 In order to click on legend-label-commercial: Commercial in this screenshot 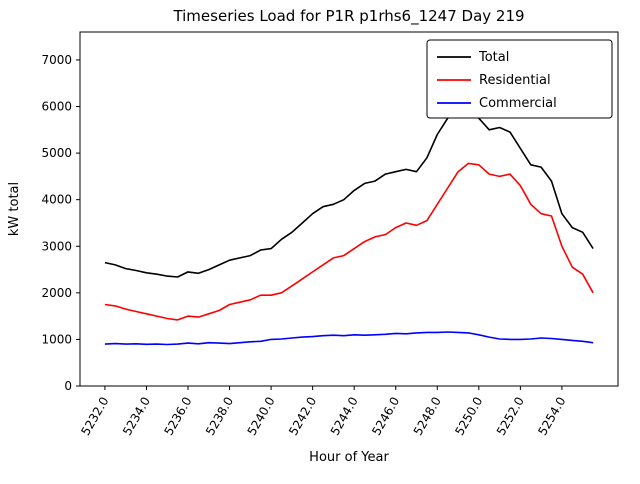, I will do `click(518, 103)`.